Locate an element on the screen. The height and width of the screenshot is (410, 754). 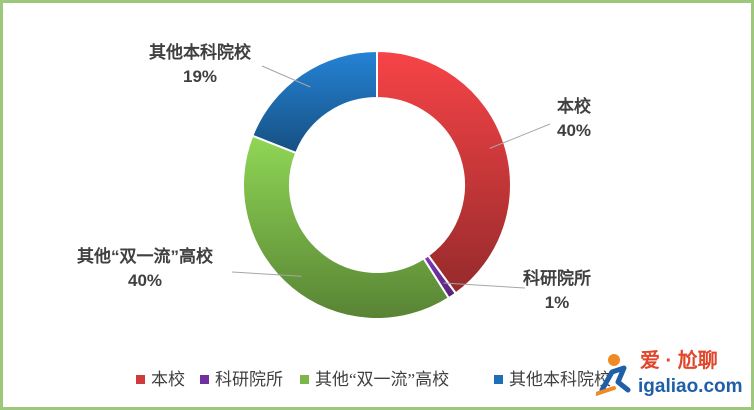
legend-item-other-undergrad: 其他本科院校 is located at coordinates (552, 379).